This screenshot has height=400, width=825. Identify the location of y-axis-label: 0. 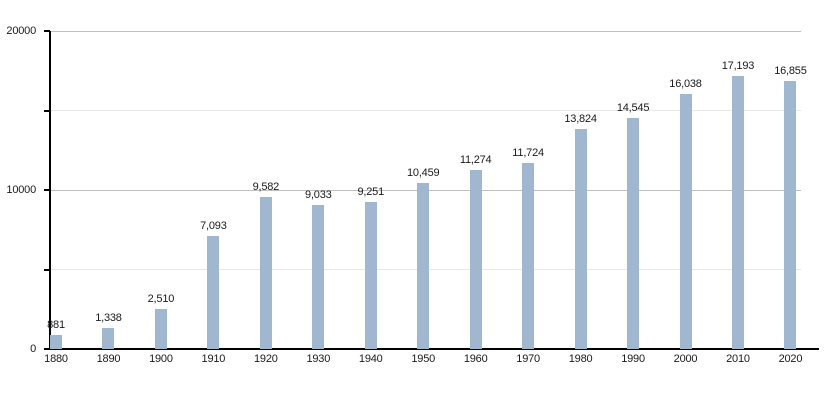
(33, 349).